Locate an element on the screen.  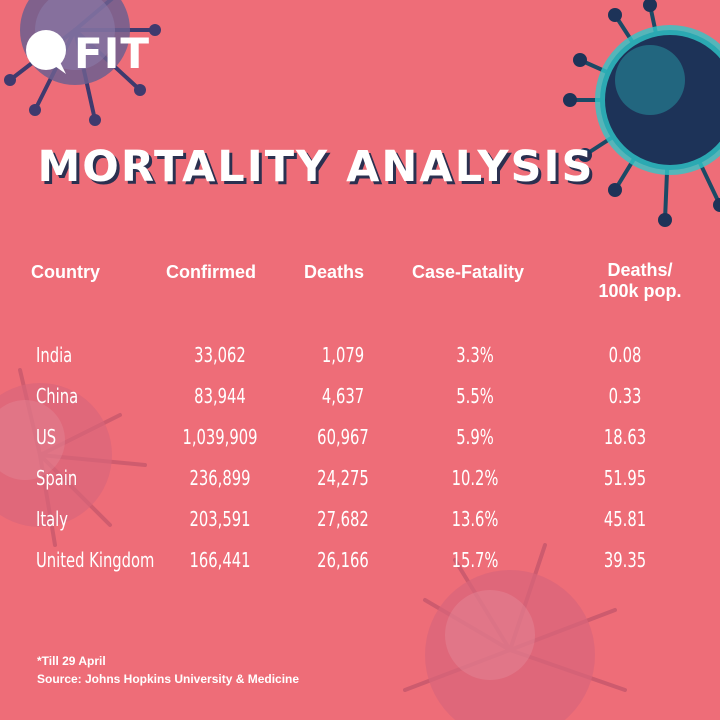
cell-confirmed: 236,899 is located at coordinates (220, 478).